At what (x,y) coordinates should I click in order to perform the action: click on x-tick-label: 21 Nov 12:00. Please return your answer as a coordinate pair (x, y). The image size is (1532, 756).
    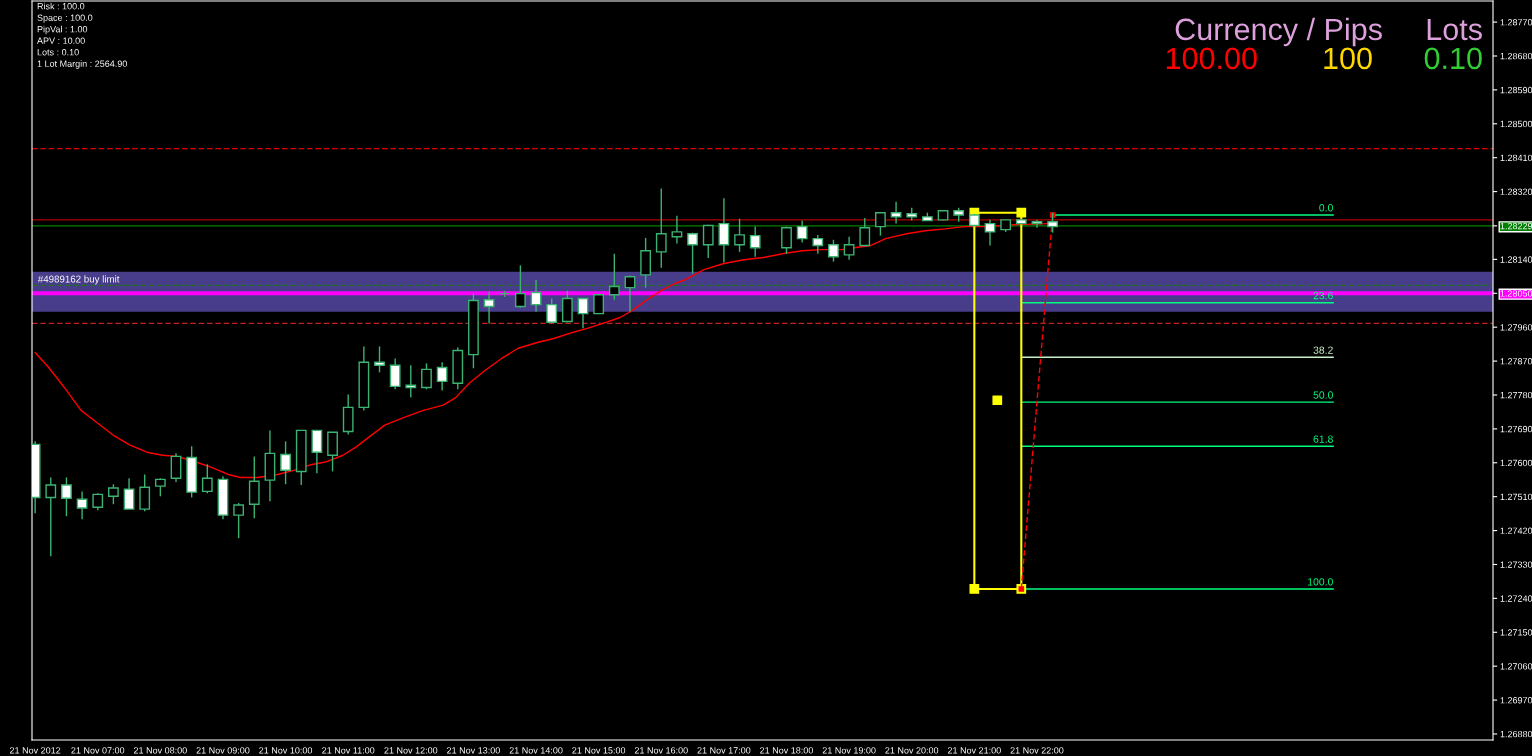
    Looking at the image, I should click on (411, 750).